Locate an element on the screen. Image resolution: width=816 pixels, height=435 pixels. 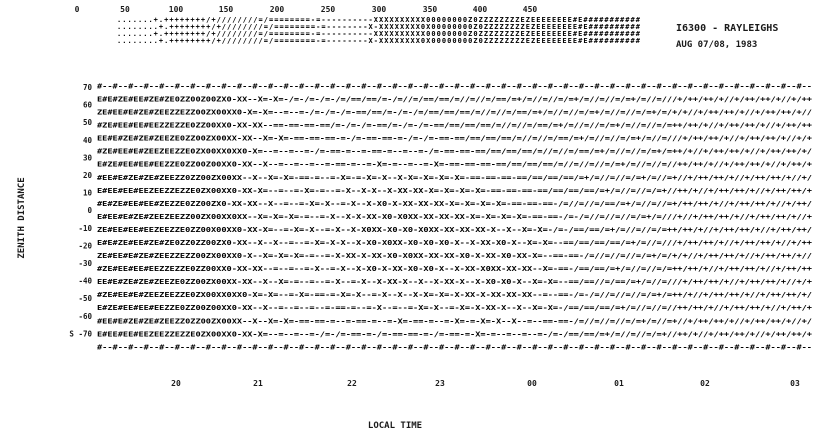
x-tick-label: 03 is located at coordinates (795, 383).